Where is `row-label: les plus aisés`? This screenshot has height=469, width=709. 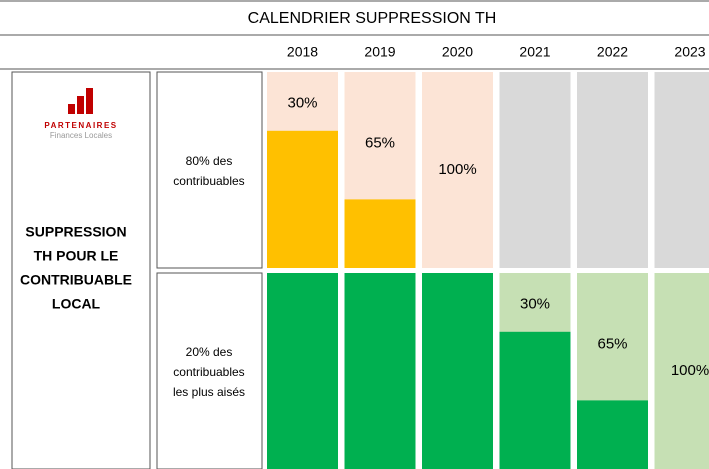 row-label: les plus aisés is located at coordinates (209, 392).